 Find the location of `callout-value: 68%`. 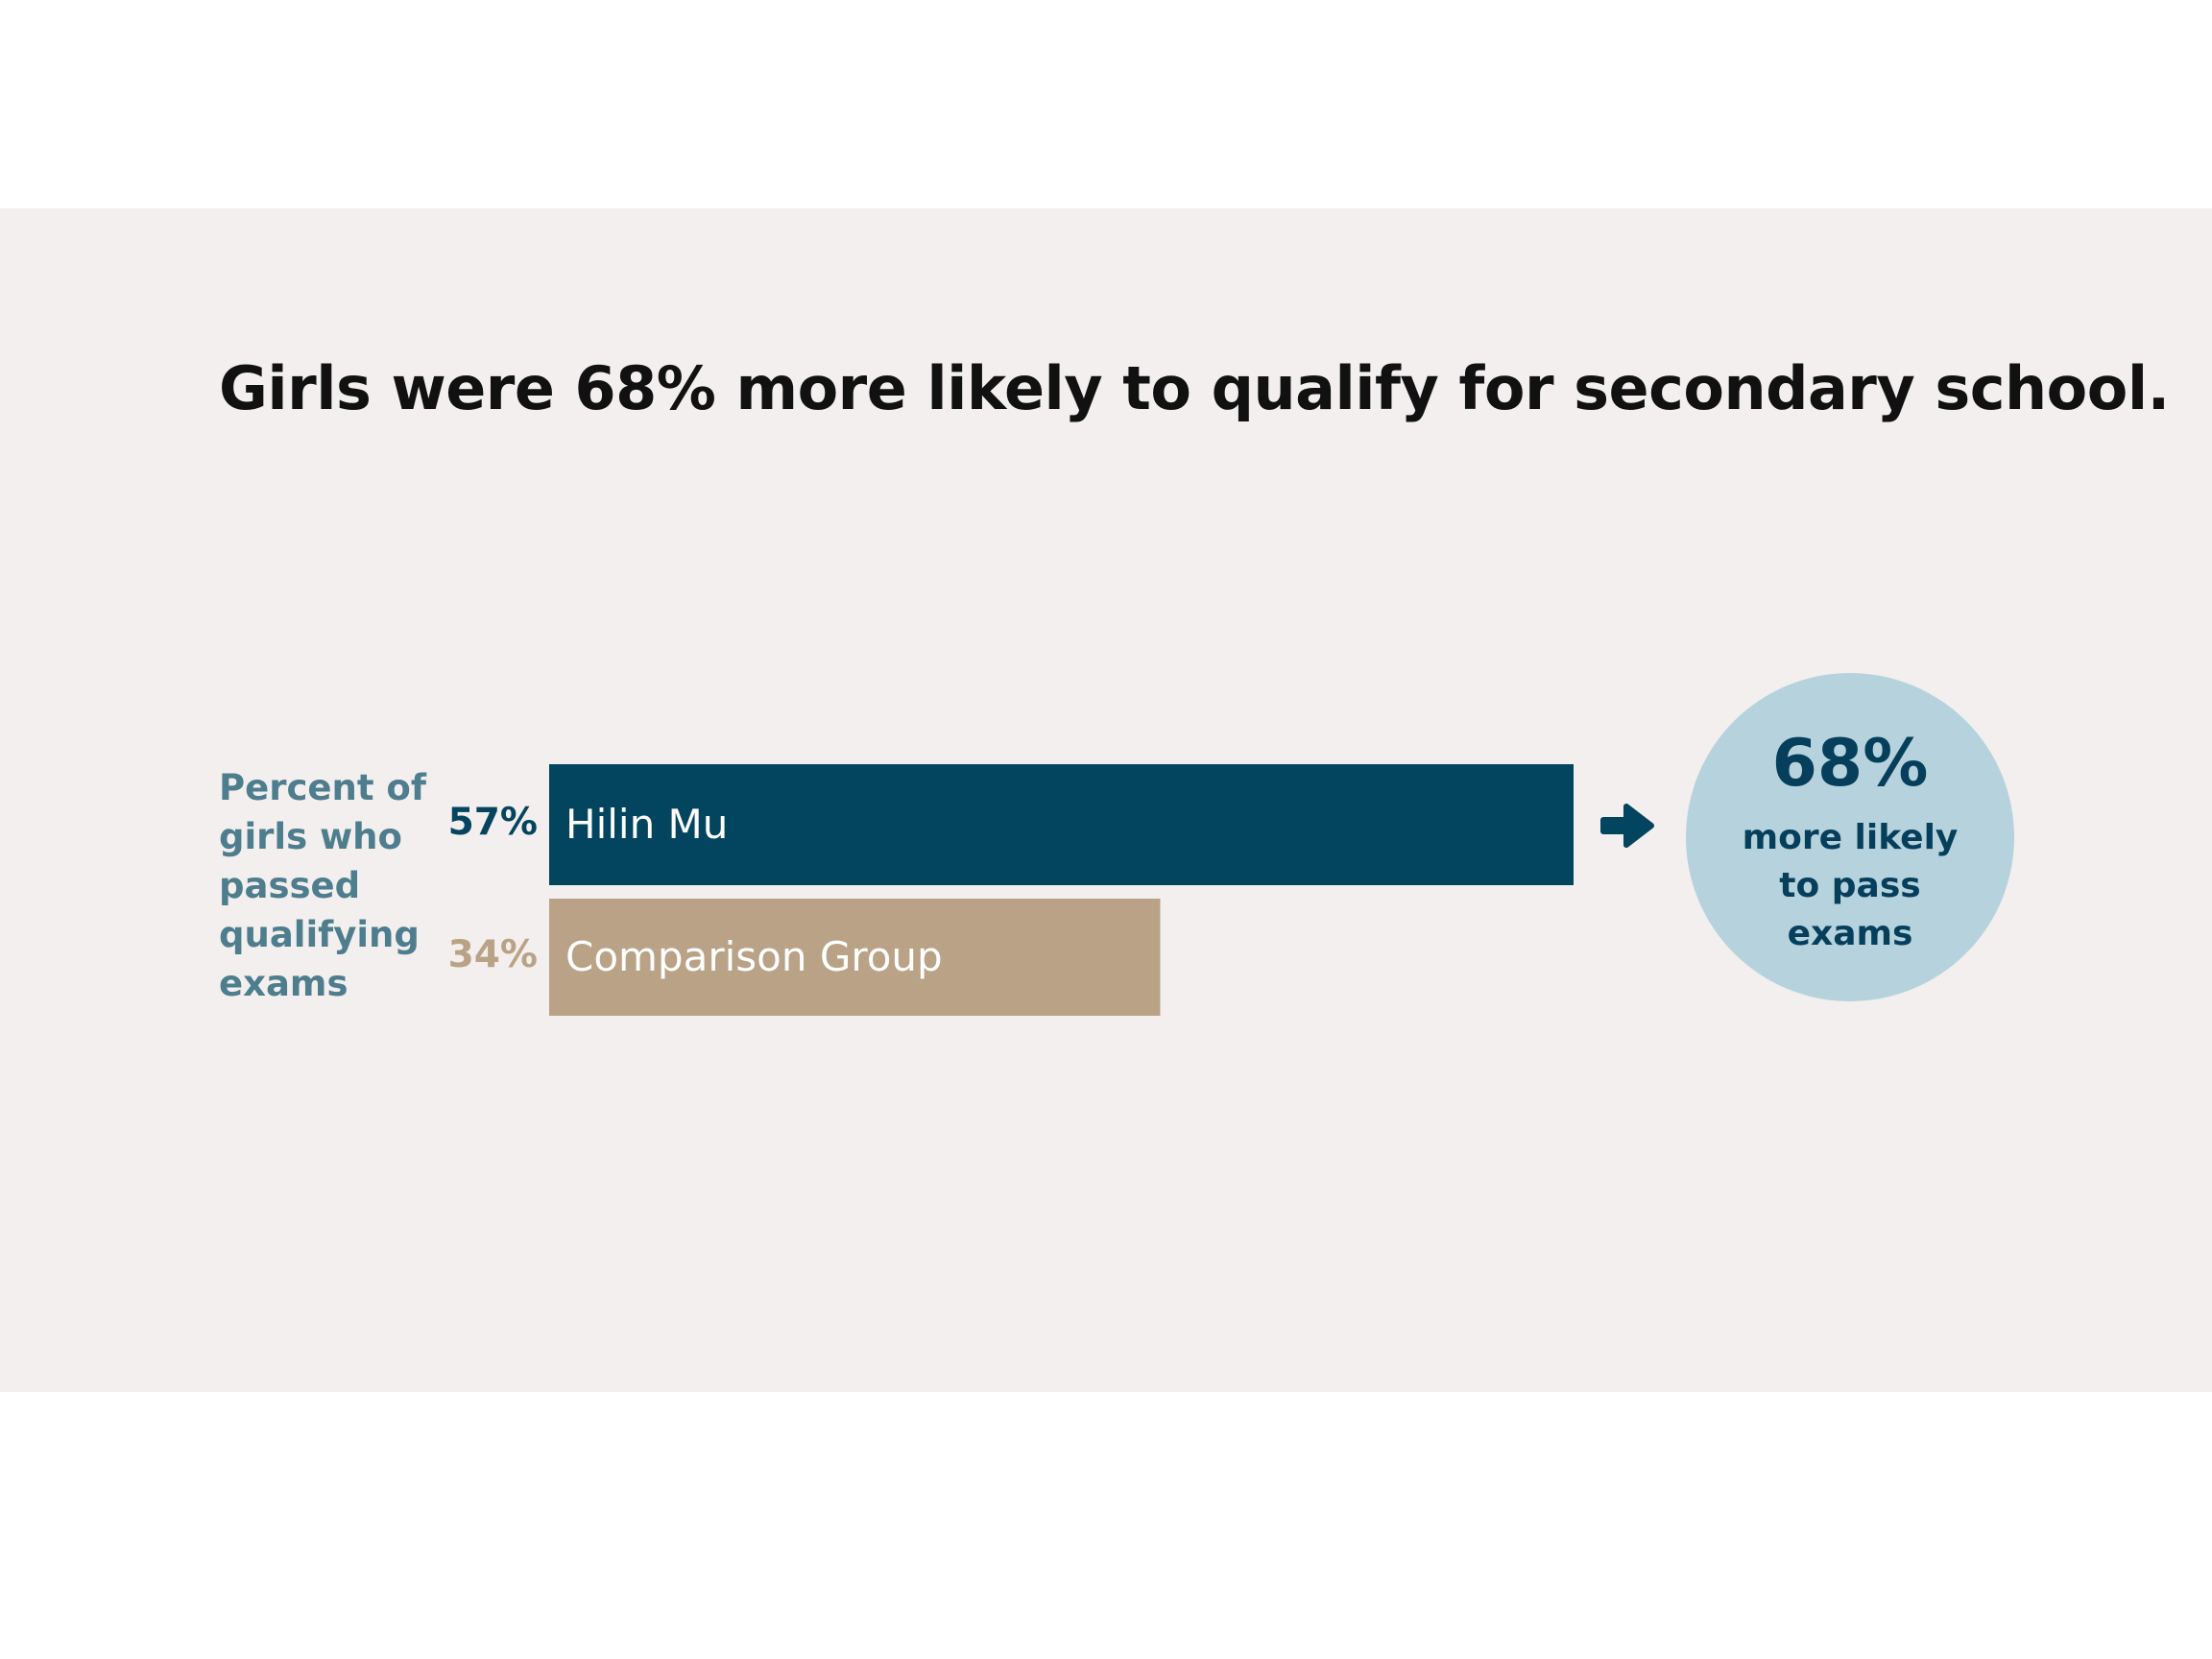

callout-value: 68% is located at coordinates (1850, 764).